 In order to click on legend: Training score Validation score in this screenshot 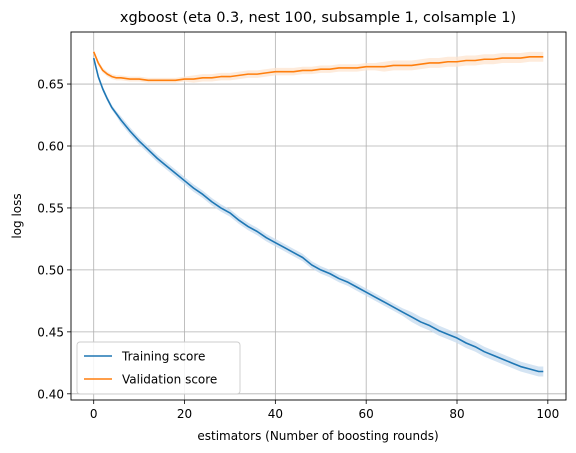, I will do `click(158, 368)`.